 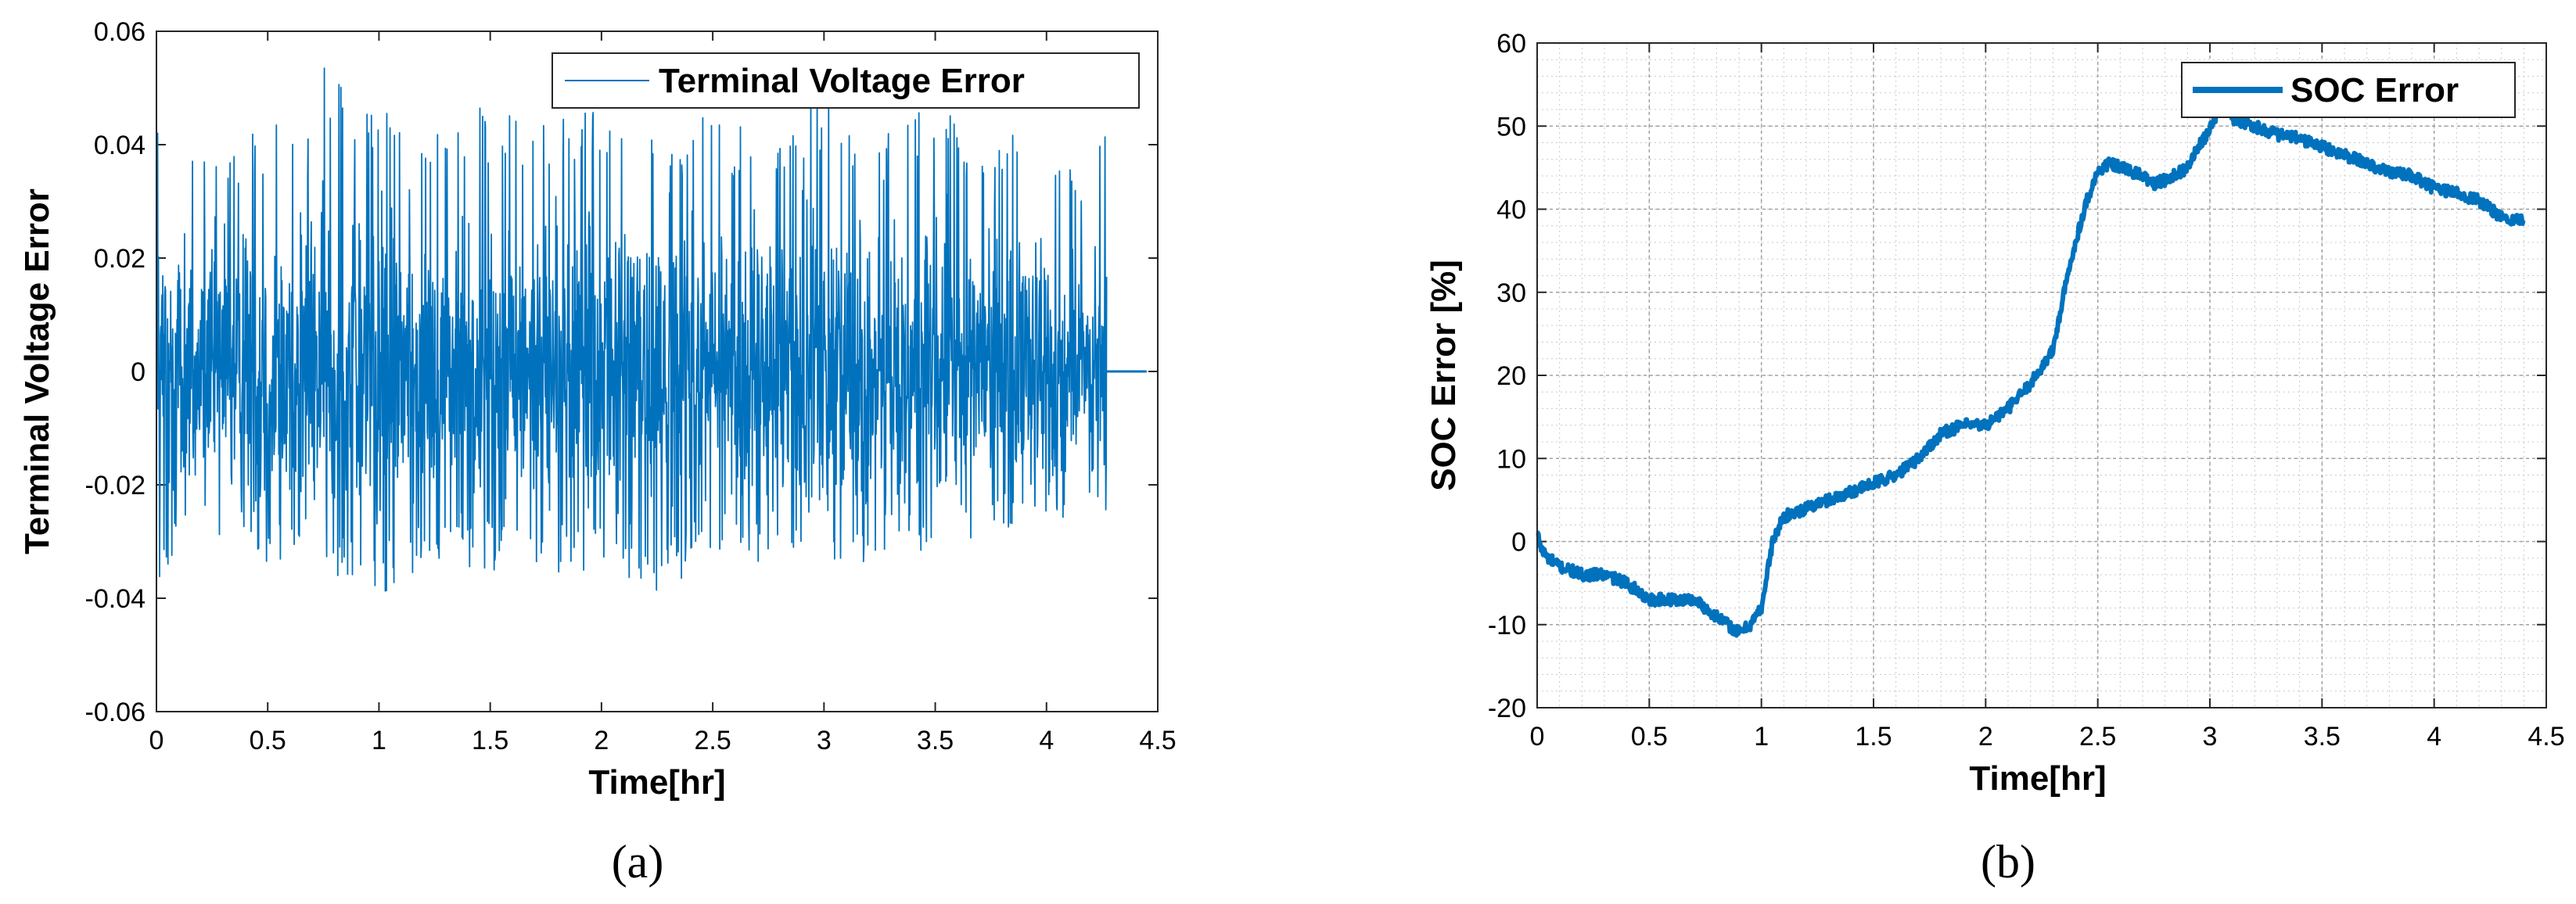 What do you see at coordinates (824, 740) in the screenshot?
I see `chart-a-x-tick-label: 3` at bounding box center [824, 740].